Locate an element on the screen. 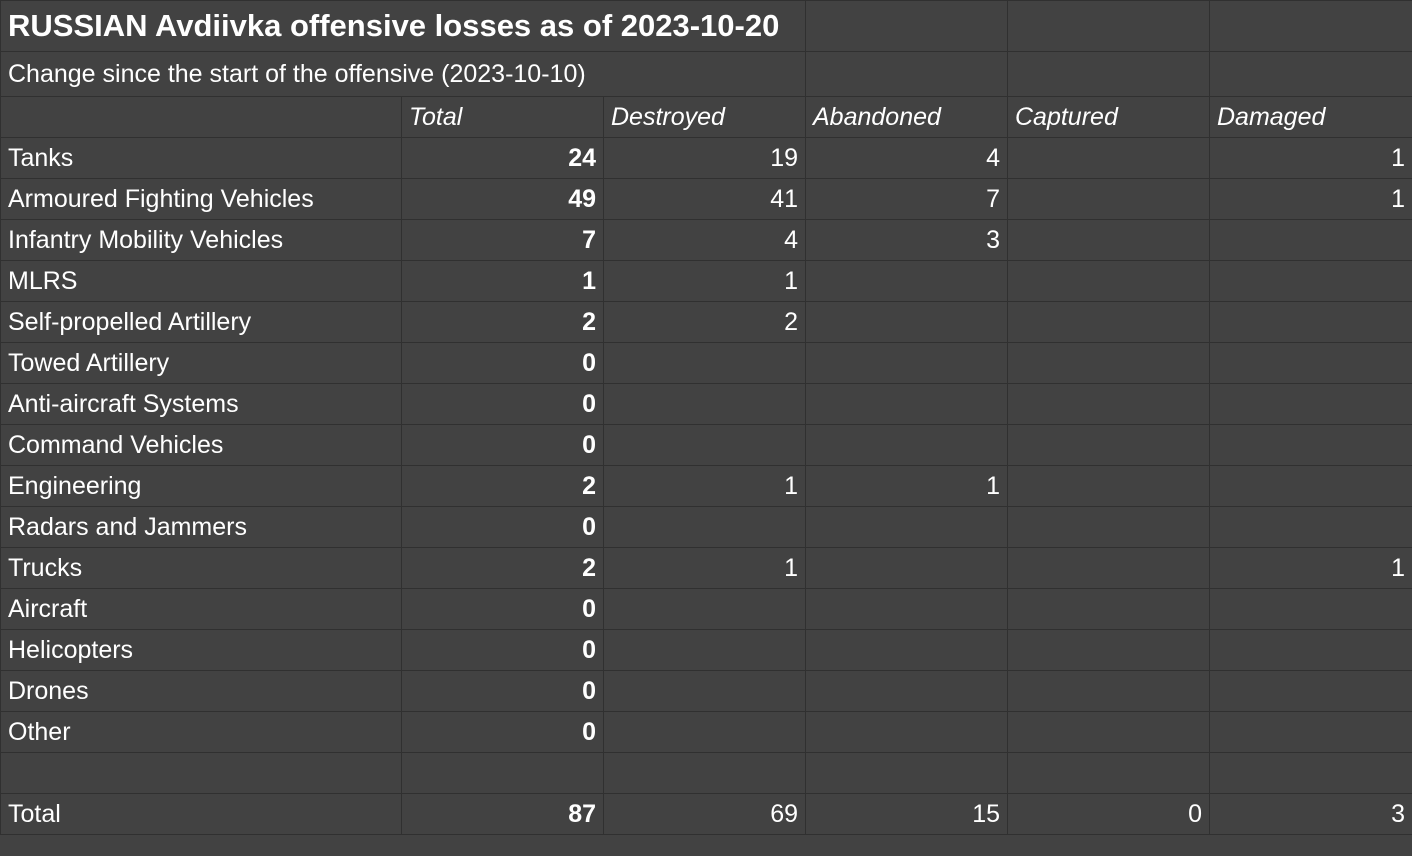  cell-category: Tanks is located at coordinates (201, 158).